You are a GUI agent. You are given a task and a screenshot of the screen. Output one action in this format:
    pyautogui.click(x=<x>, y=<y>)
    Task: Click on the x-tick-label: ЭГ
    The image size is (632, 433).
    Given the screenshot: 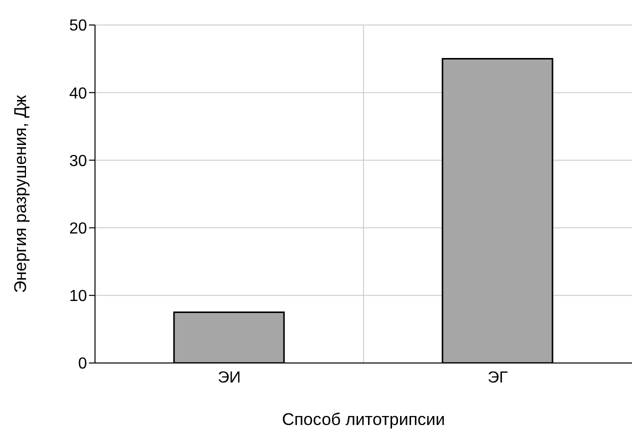 What is the action you would take?
    pyautogui.click(x=498, y=377)
    